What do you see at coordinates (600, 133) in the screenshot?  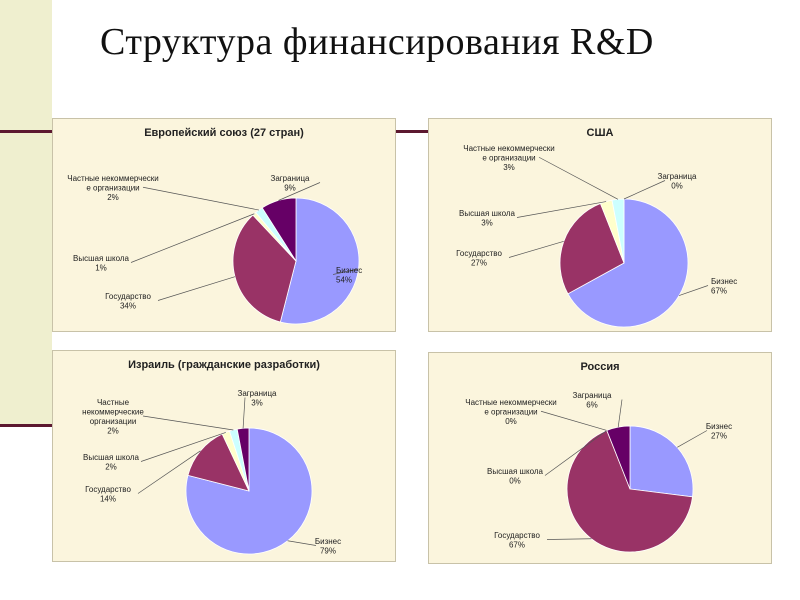 I see `chart-usa-title: США` at bounding box center [600, 133].